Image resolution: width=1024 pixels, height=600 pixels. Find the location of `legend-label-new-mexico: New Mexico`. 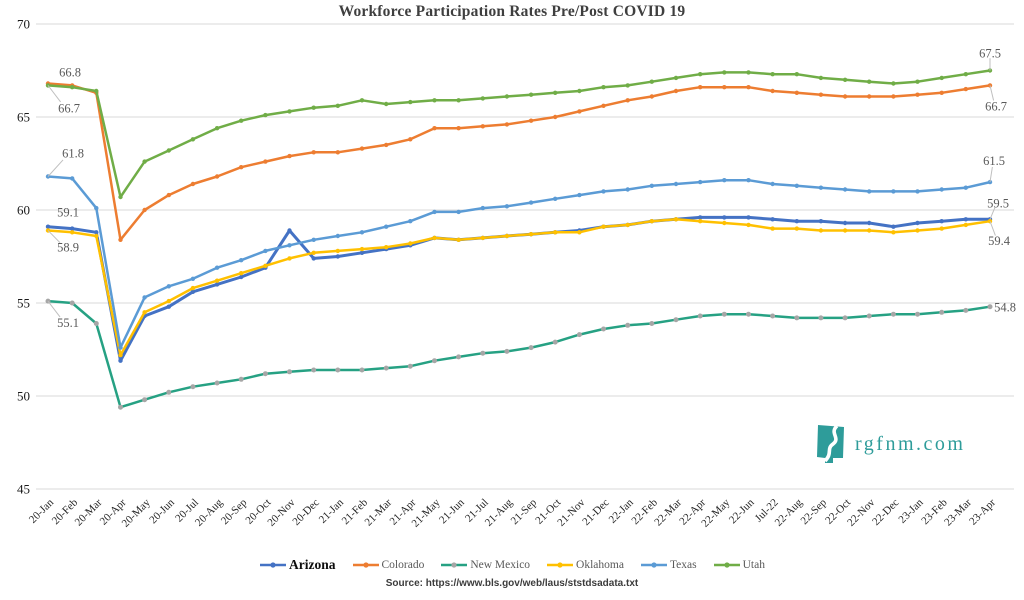

legend-label-new-mexico: New Mexico is located at coordinates (500, 565).